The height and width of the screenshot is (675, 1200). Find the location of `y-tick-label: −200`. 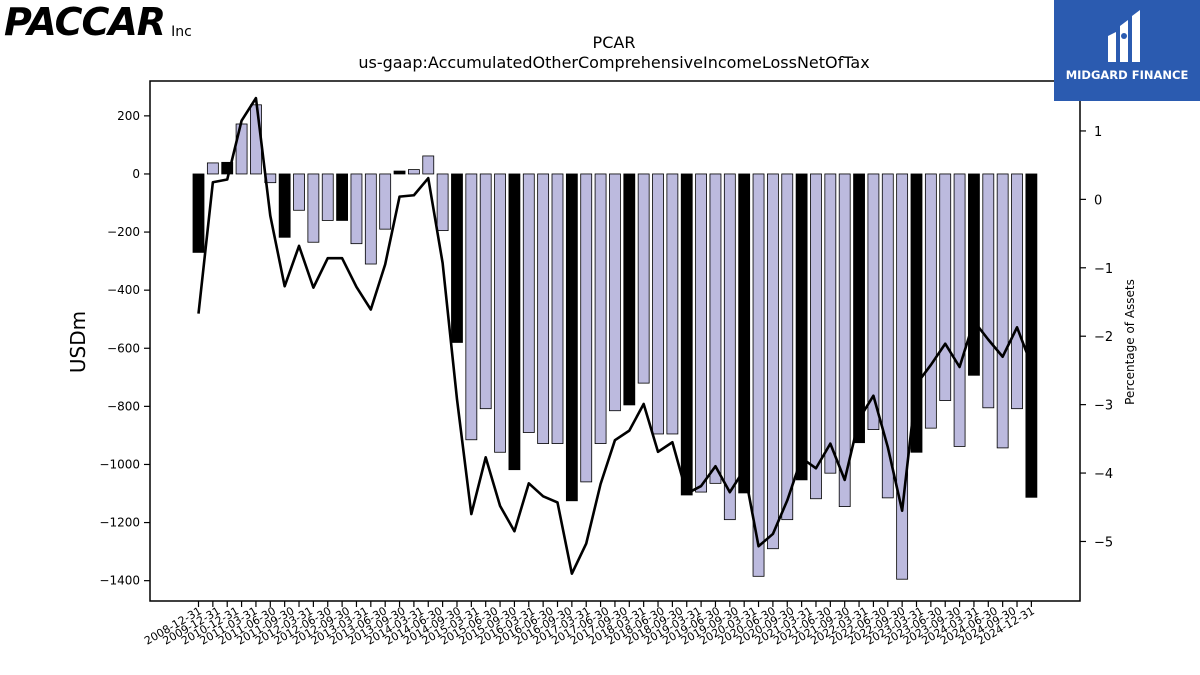

y-tick-label: −200 is located at coordinates (123, 232).